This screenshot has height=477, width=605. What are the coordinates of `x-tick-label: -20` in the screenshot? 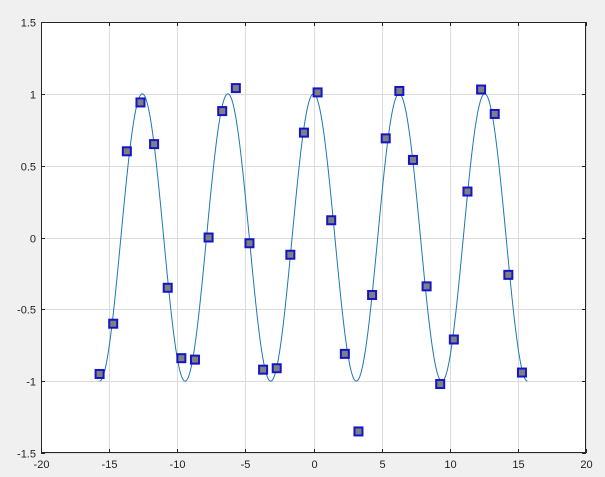 It's located at (42, 465).